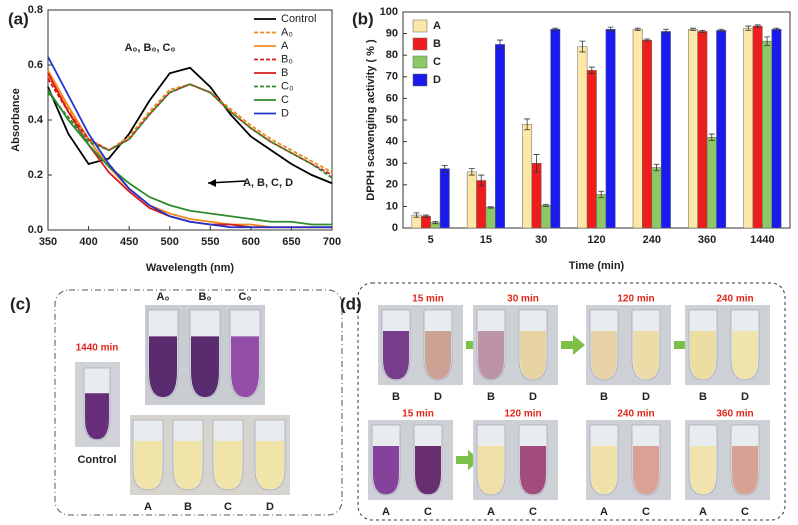 The width and height of the screenshot is (798, 525). What do you see at coordinates (88, 242) in the screenshot?
I see `x-tick-label: 400` at bounding box center [88, 242].